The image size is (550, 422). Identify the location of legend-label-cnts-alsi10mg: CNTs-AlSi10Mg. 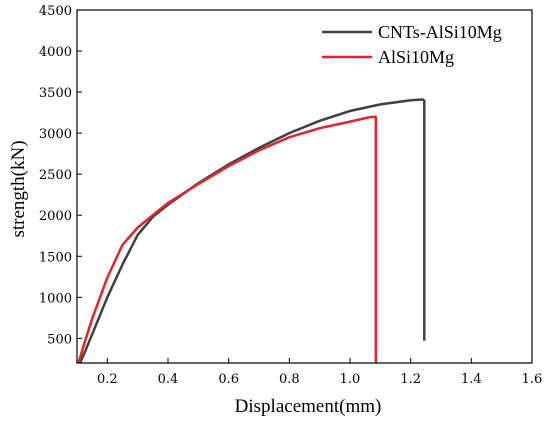
(440, 32).